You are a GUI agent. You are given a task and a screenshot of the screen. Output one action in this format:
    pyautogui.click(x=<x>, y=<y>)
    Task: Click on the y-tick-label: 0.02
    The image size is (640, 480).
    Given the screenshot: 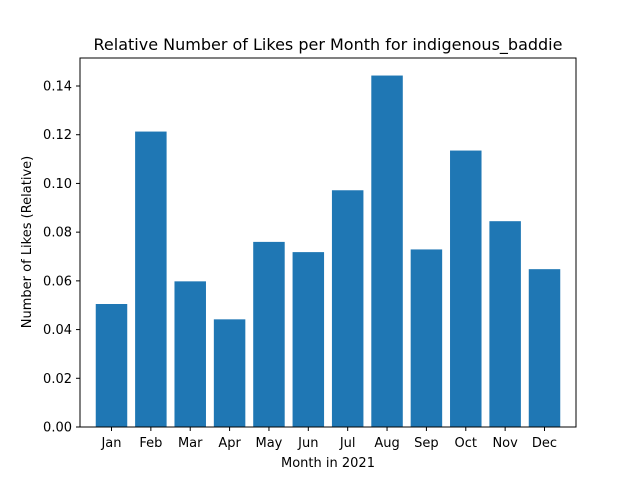 What is the action you would take?
    pyautogui.click(x=57, y=379)
    